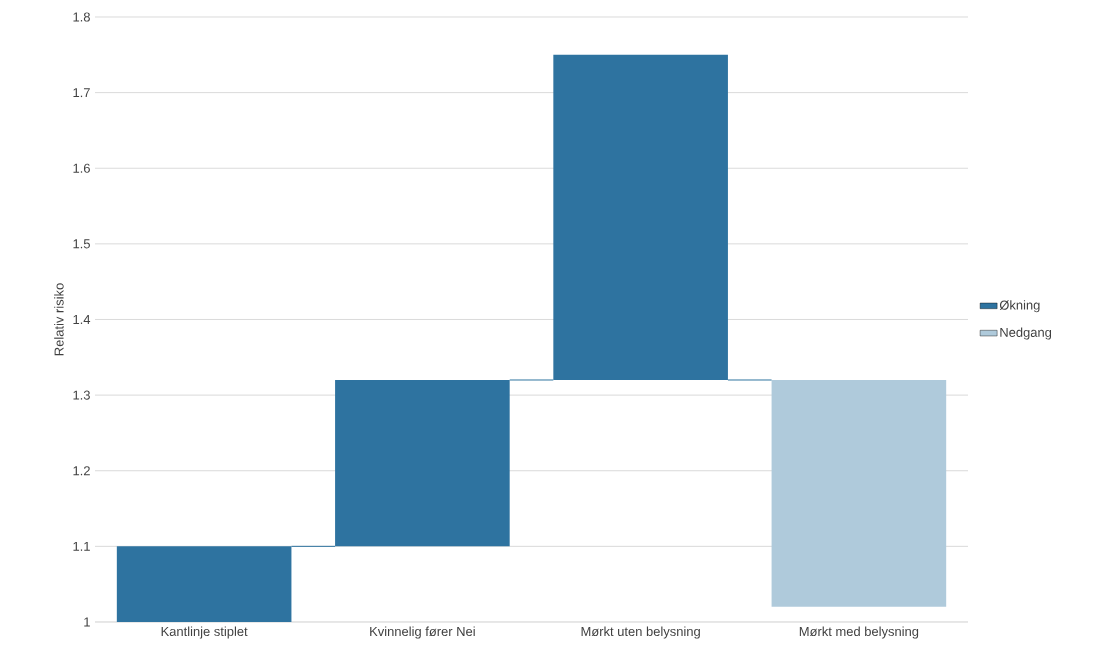 The height and width of the screenshot is (668, 1119). What do you see at coordinates (81, 395) in the screenshot?
I see `y-tick-label: 1.3` at bounding box center [81, 395].